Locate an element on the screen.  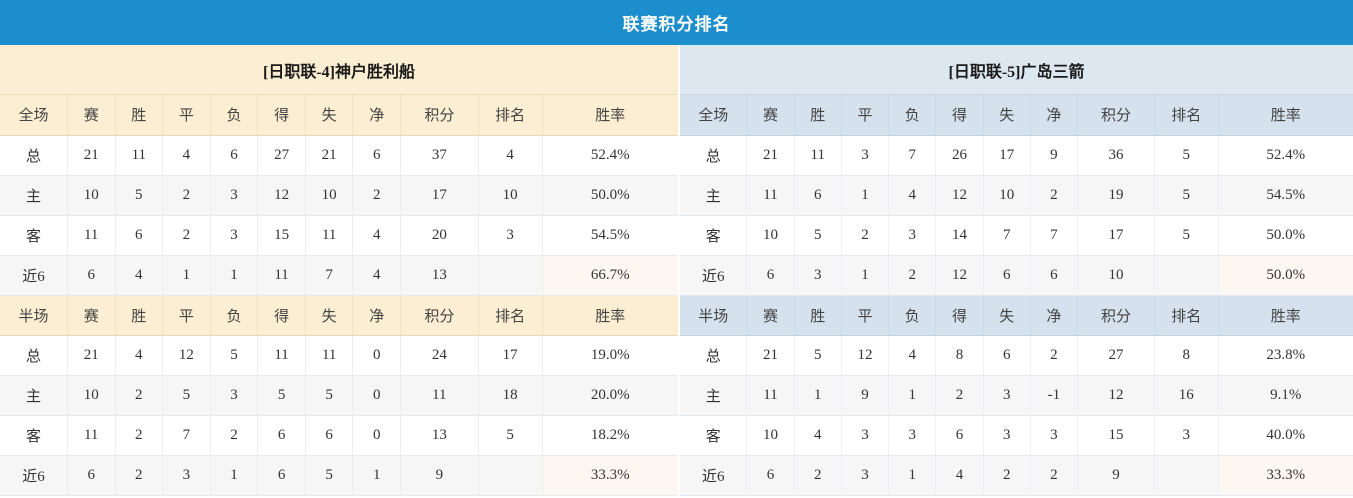
table-row: 近6 6 4 1 1 11 7 4 13 66.7% is located at coordinates (339, 275).